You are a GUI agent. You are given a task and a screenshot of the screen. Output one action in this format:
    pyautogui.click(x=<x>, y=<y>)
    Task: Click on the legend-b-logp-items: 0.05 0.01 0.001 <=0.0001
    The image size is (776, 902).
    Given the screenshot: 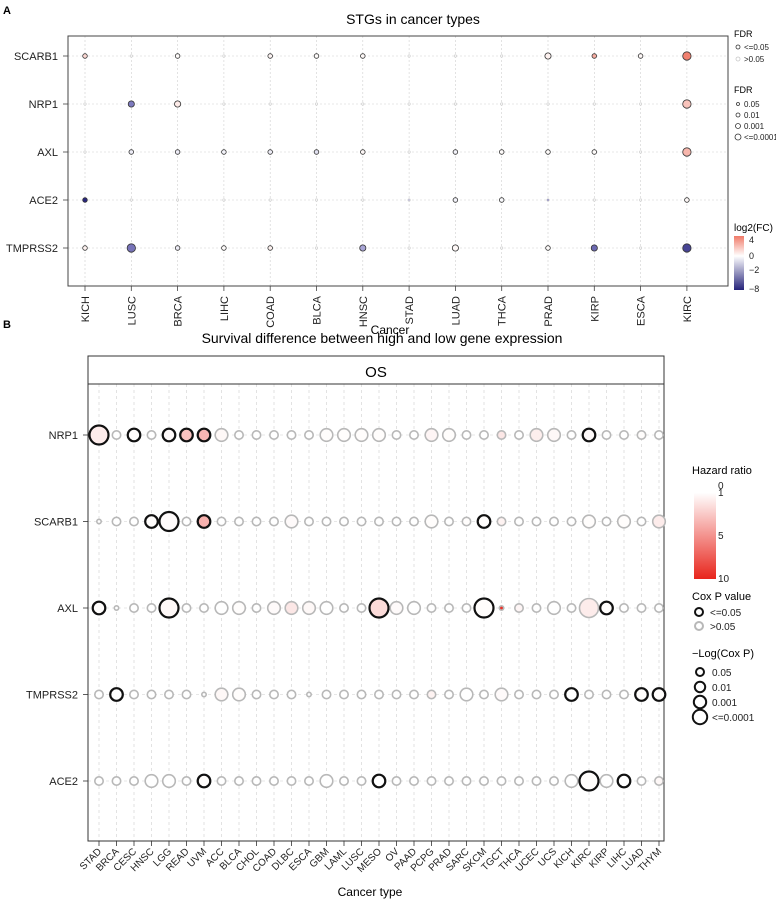 What is the action you would take?
    pyautogui.click(x=723, y=696)
    